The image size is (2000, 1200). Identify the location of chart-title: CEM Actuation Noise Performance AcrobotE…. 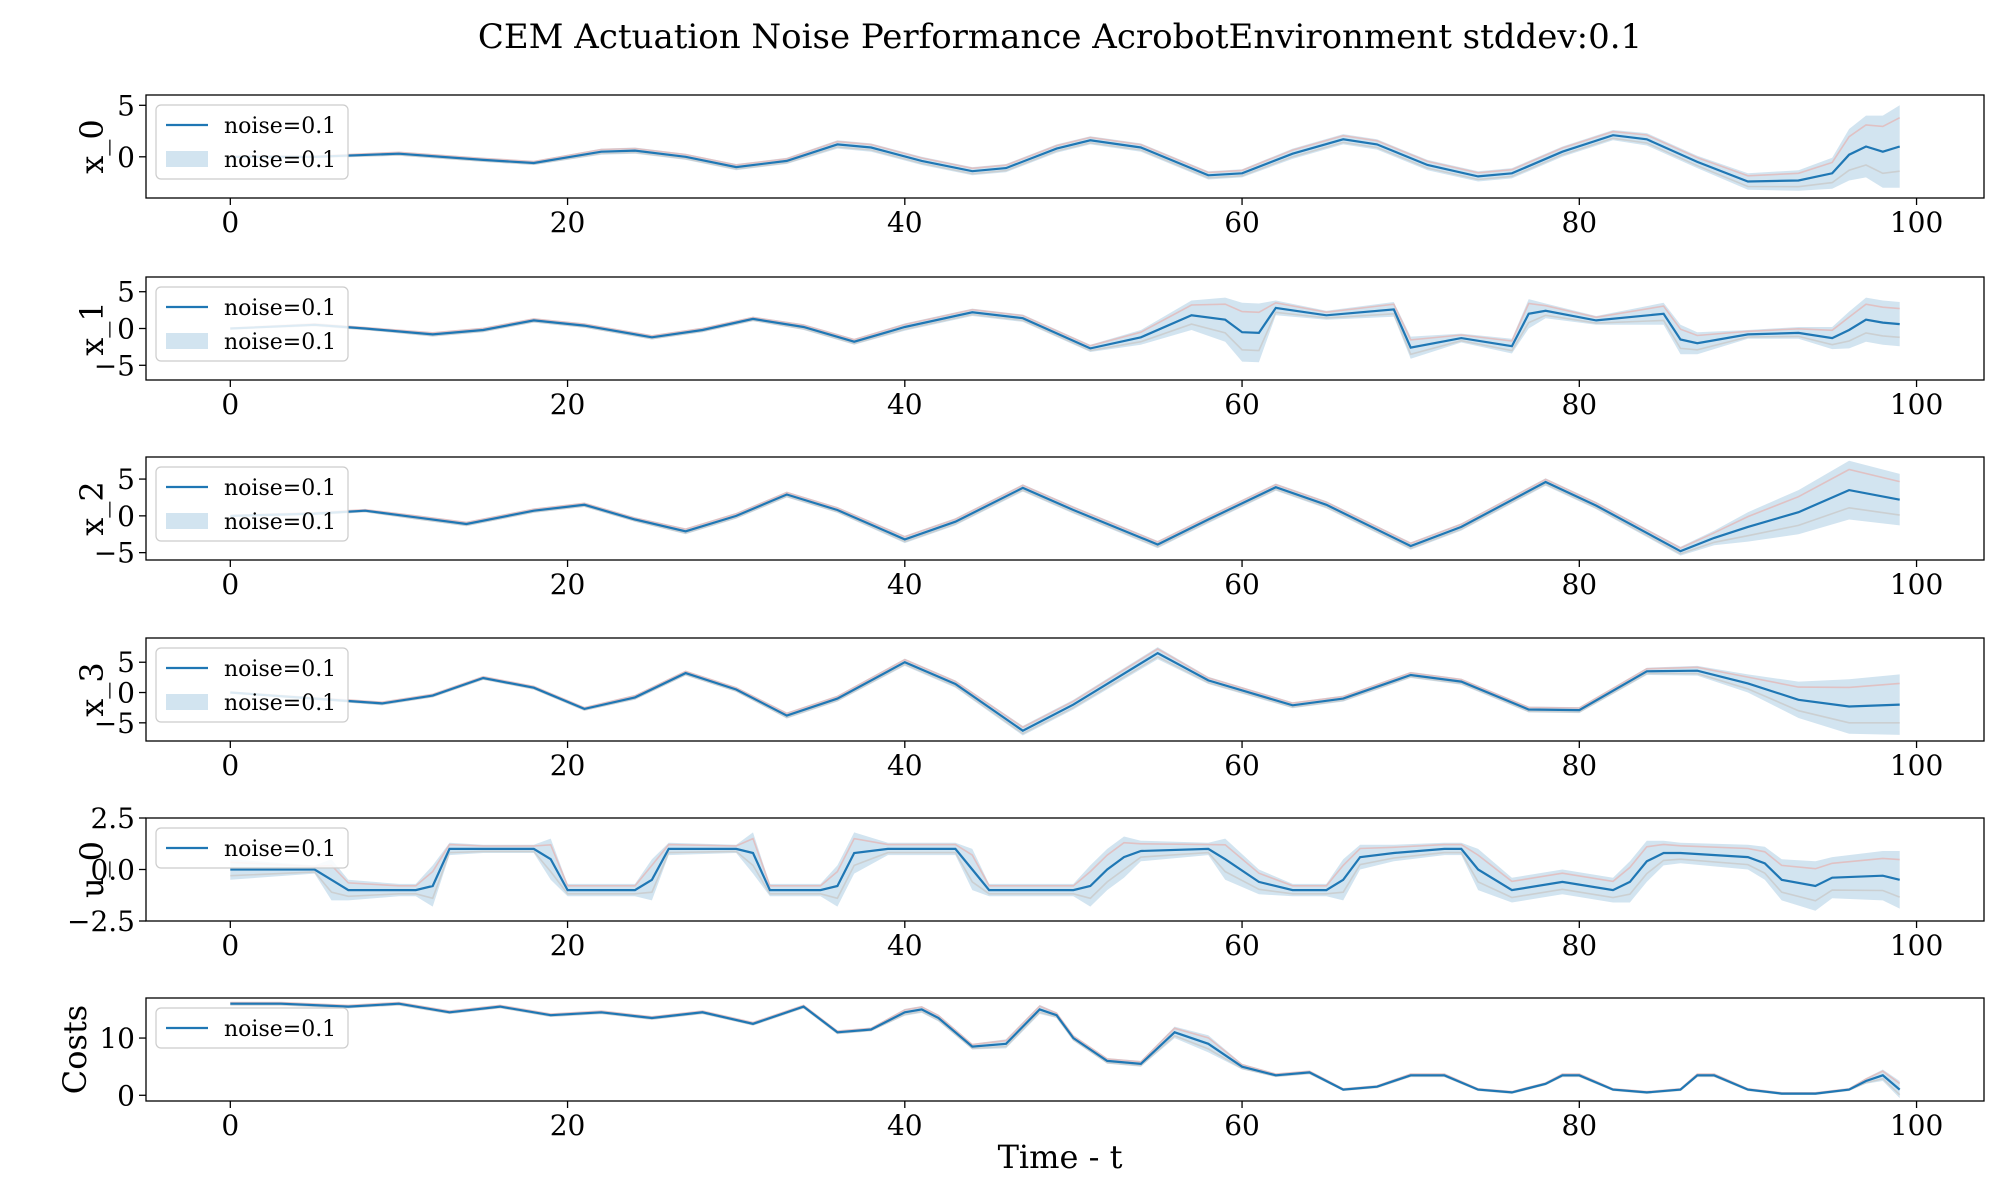
(1060, 37).